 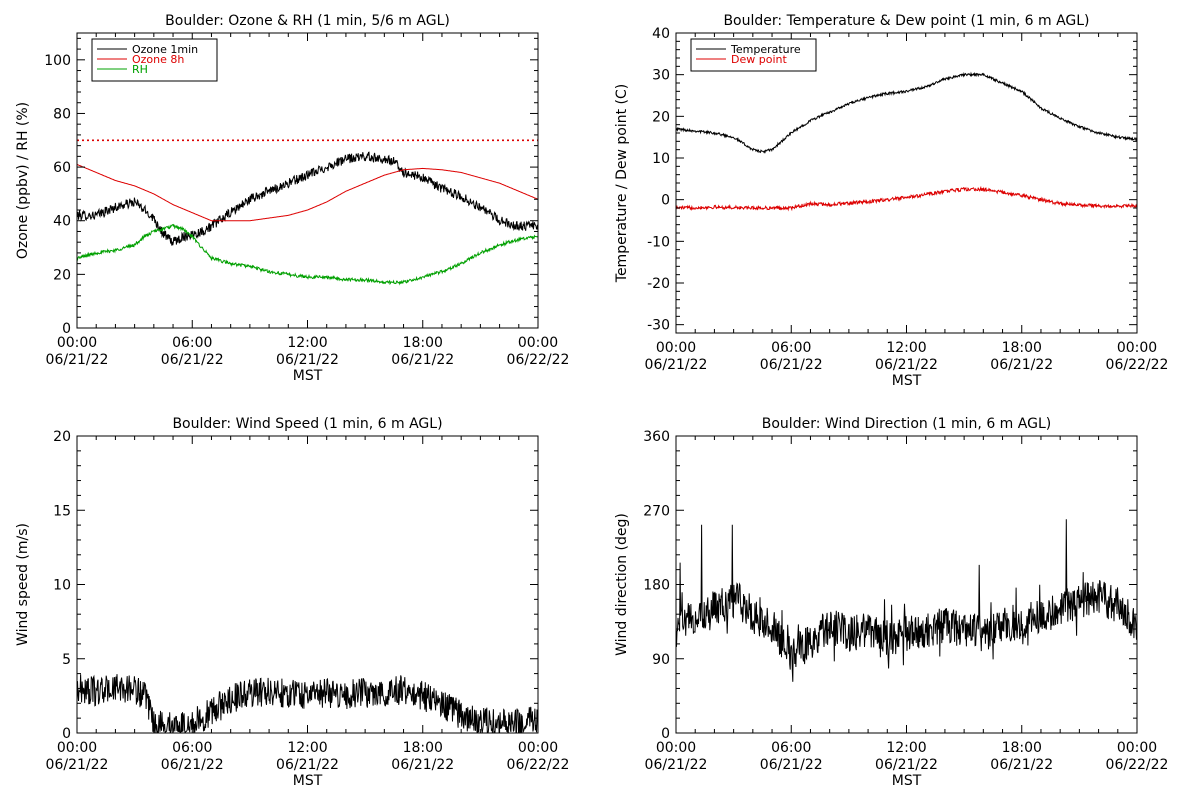 What do you see at coordinates (23, 180) in the screenshot?
I see `y-axis-label: Ozone (ppbv) / RH (%)` at bounding box center [23, 180].